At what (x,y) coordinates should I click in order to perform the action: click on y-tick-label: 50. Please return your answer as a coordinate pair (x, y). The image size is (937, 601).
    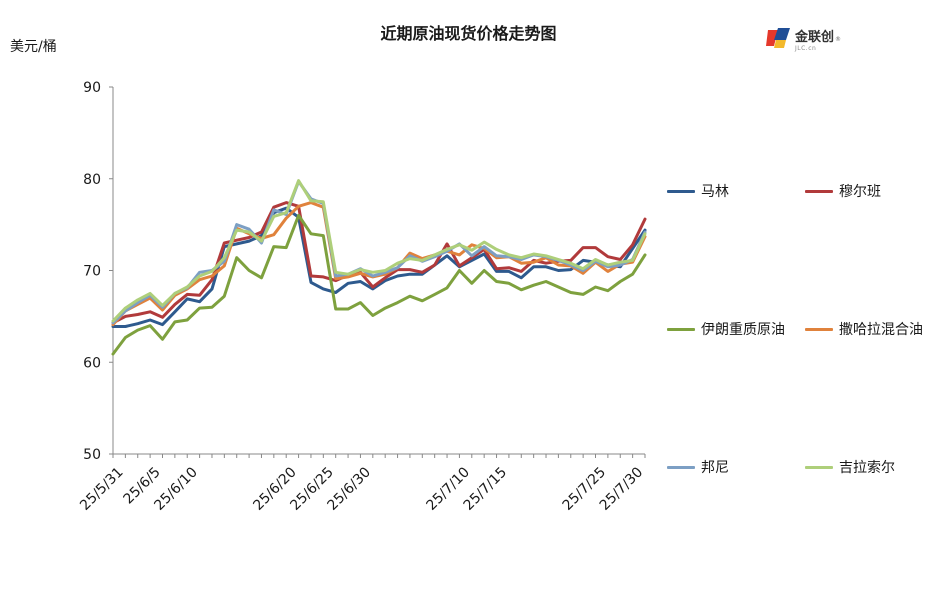
    Looking at the image, I should click on (92, 455).